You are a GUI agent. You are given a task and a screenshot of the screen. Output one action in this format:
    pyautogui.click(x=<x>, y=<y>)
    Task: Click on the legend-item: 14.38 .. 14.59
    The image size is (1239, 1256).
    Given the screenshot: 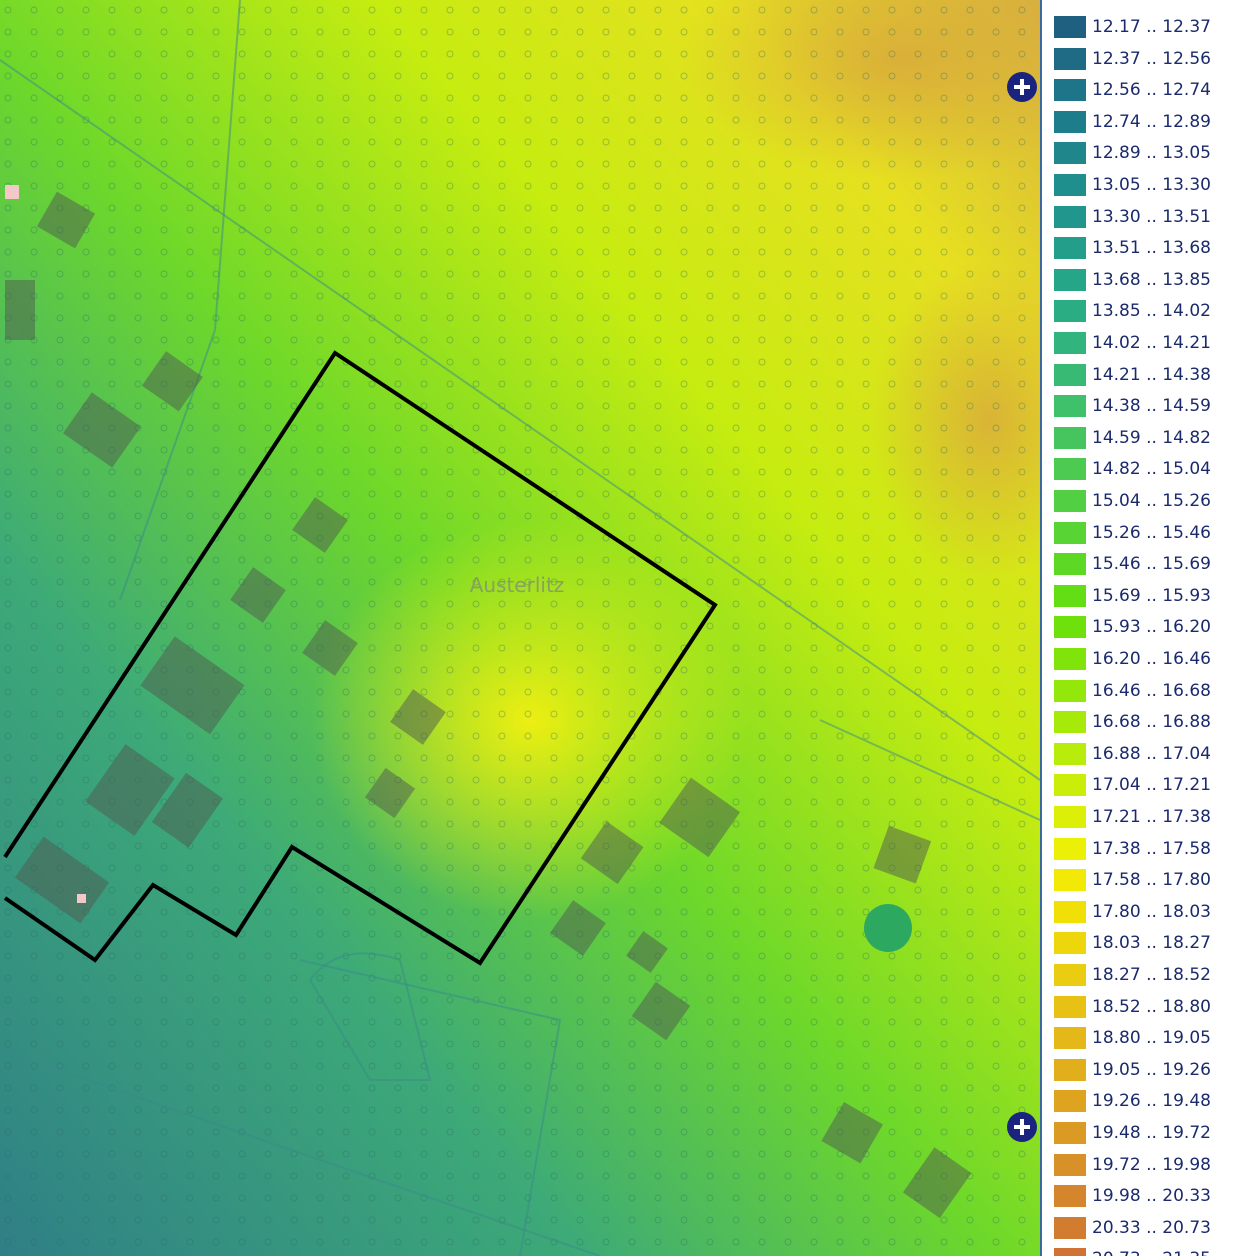 What is the action you would take?
    pyautogui.click(x=1132, y=406)
    